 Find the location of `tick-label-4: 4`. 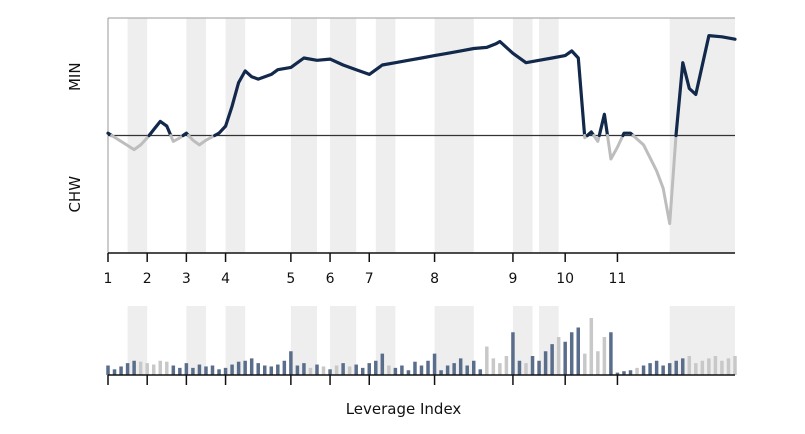

tick-label-4: 4 is located at coordinates (225, 279).